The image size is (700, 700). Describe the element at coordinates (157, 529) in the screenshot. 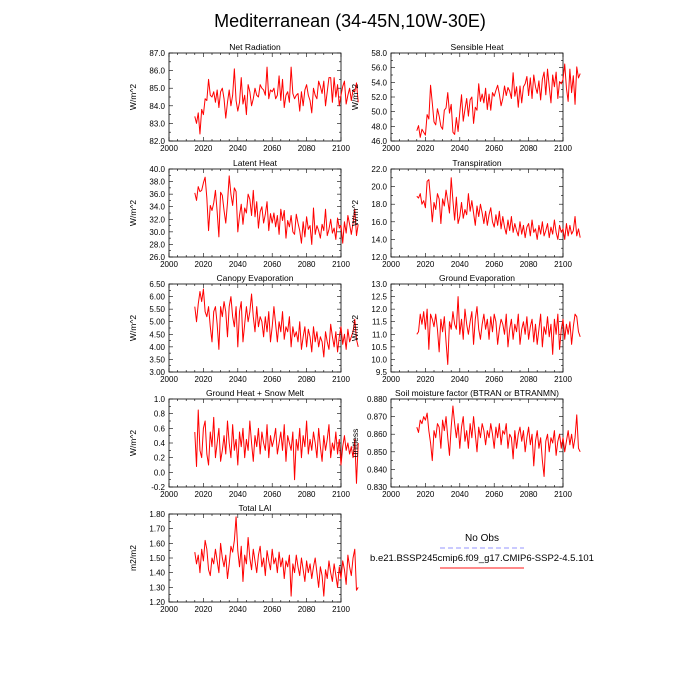

I see `y-tick-label: 1.70` at that location.